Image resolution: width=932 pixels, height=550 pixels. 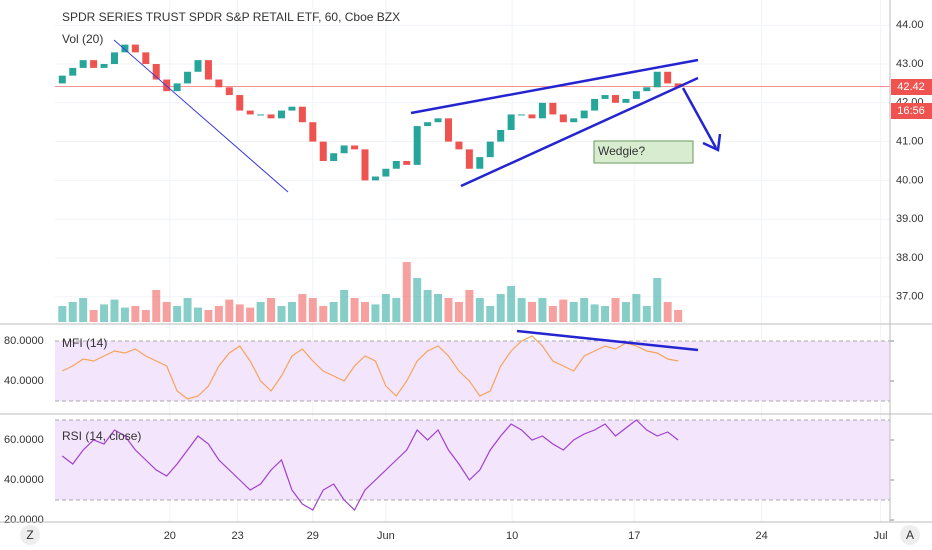 What do you see at coordinates (701, 119) in the screenshot?
I see `arrow` at bounding box center [701, 119].